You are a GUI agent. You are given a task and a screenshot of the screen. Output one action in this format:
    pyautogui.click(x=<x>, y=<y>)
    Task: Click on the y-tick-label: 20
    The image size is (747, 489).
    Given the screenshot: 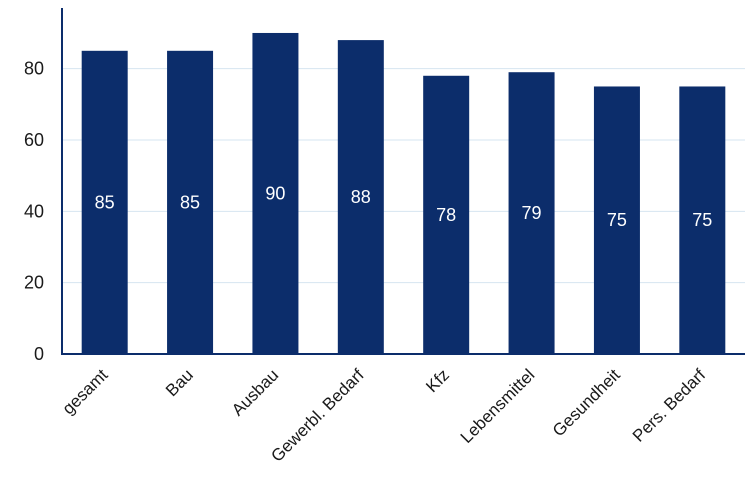 What is the action you would take?
    pyautogui.click(x=34, y=283)
    